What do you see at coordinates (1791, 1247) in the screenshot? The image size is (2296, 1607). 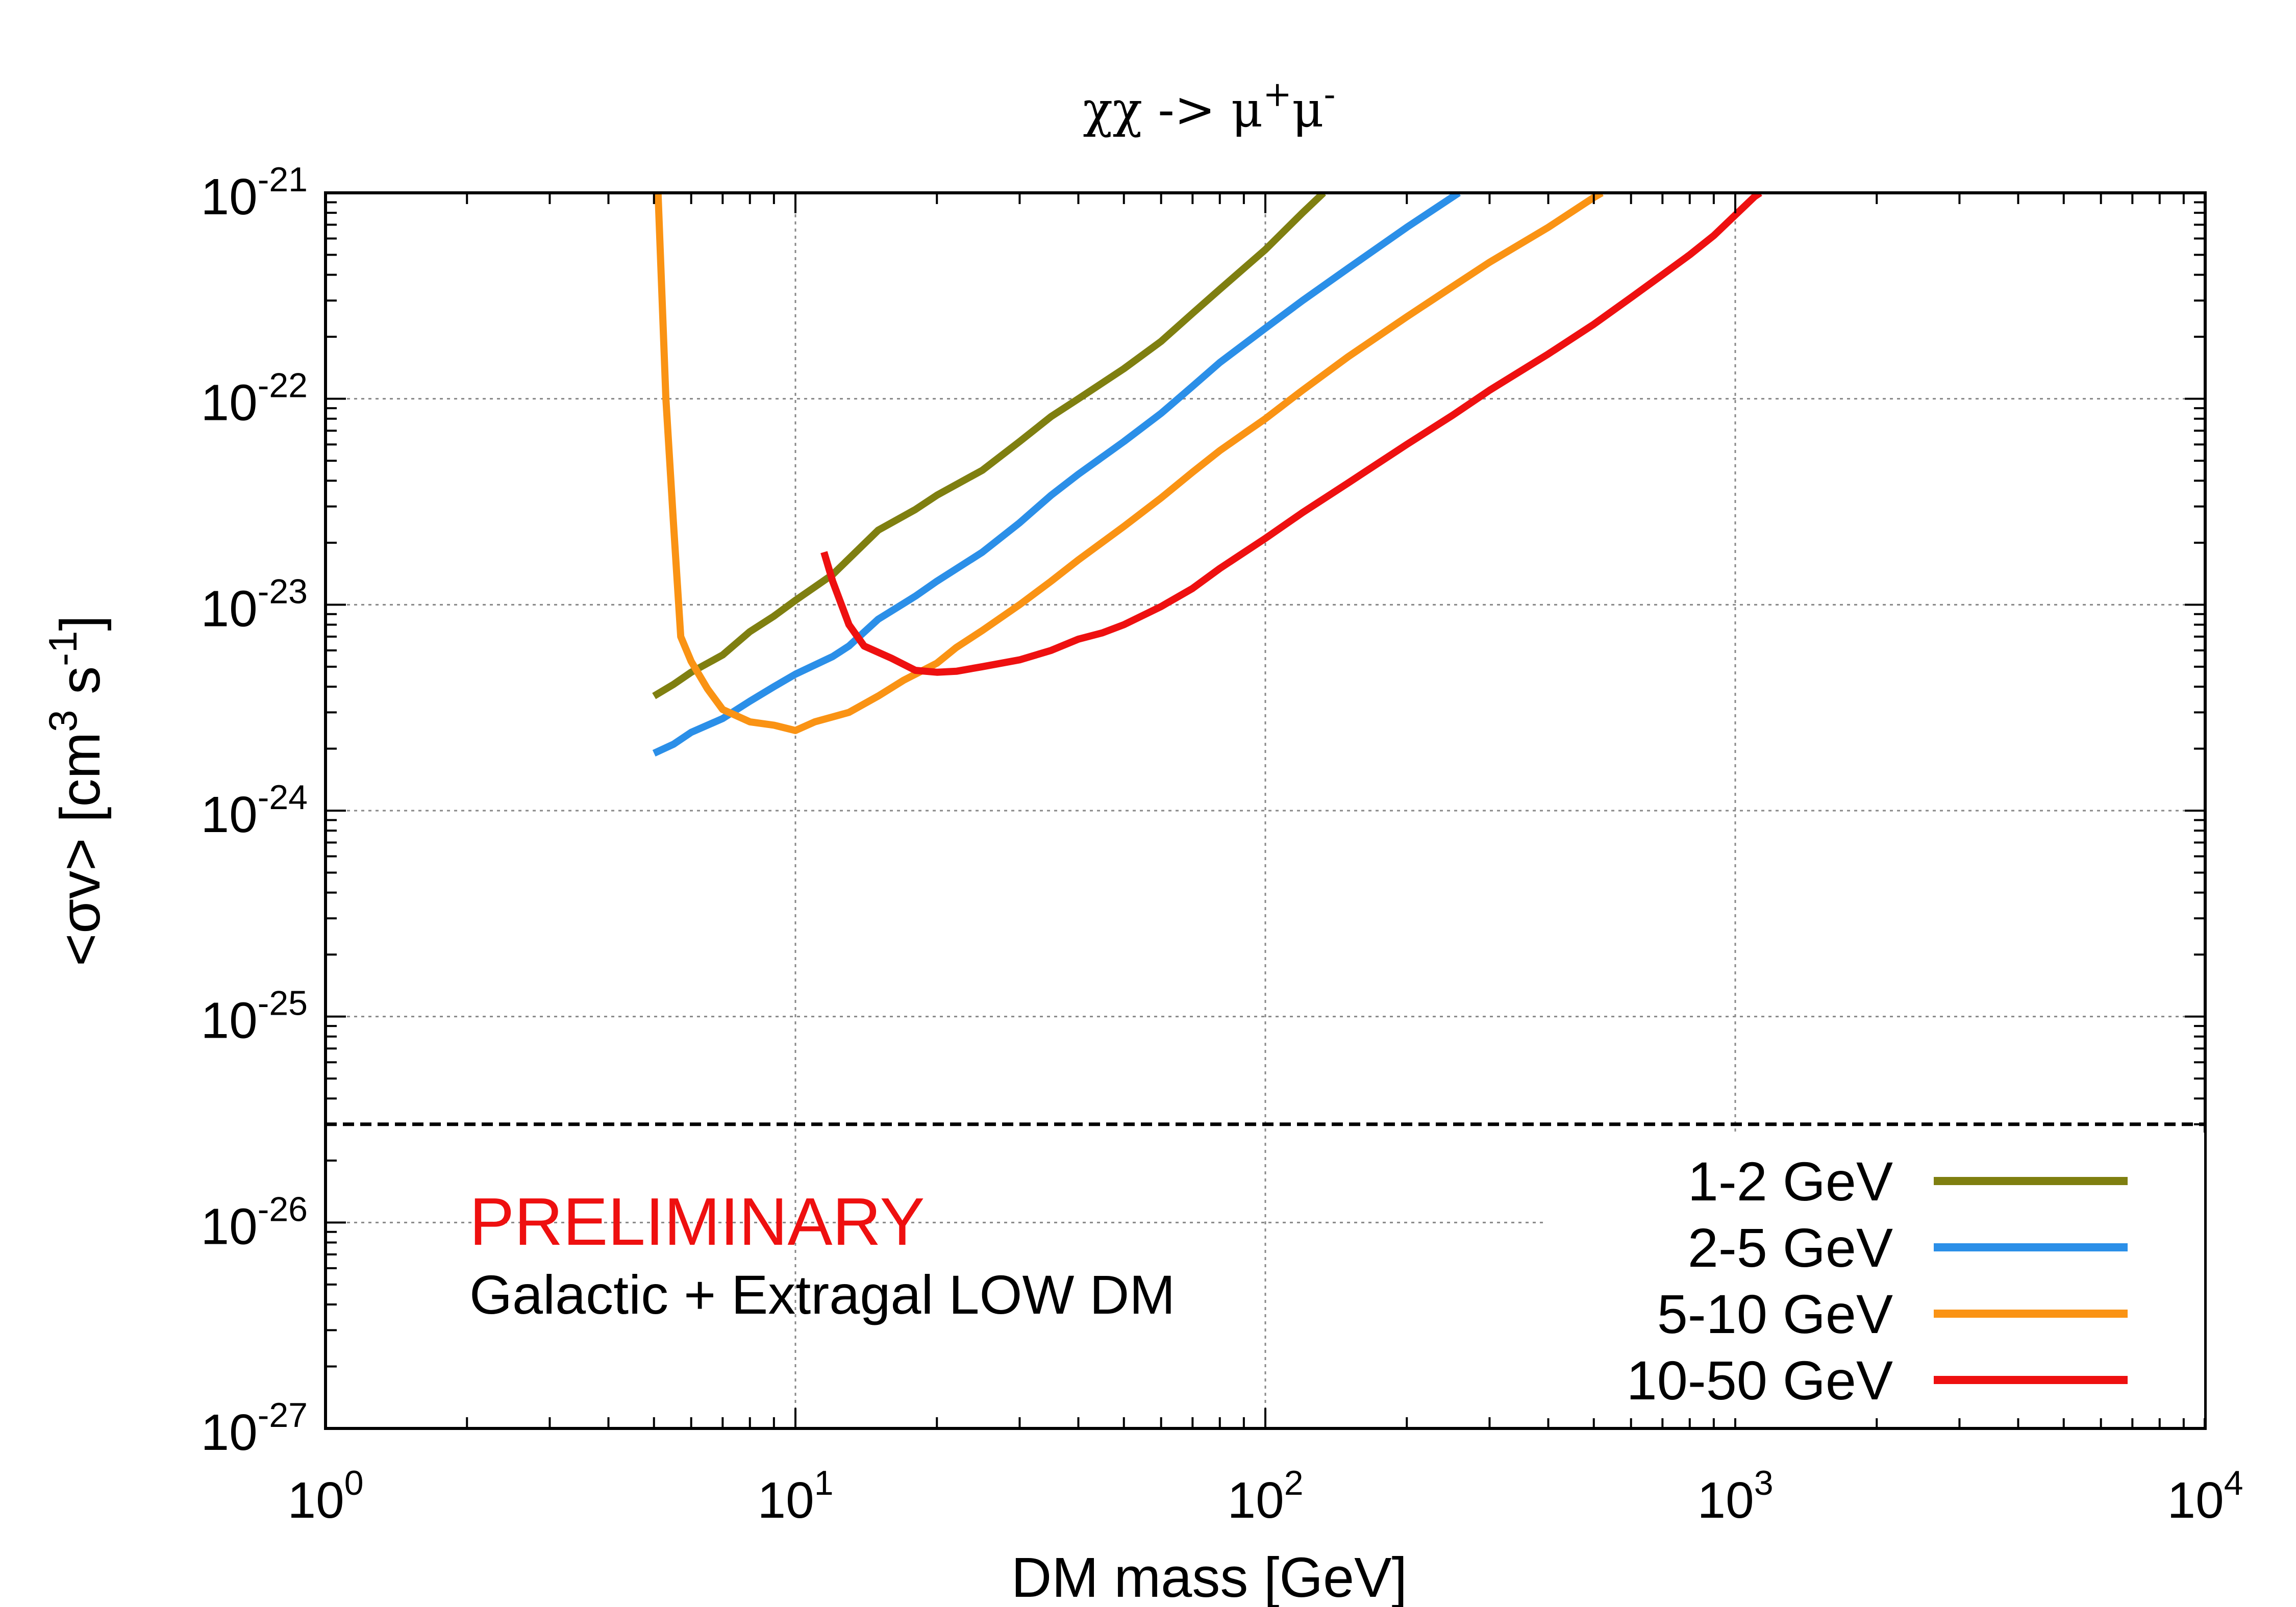 I see `legend-label-2: 2-5 GeV` at bounding box center [1791, 1247].